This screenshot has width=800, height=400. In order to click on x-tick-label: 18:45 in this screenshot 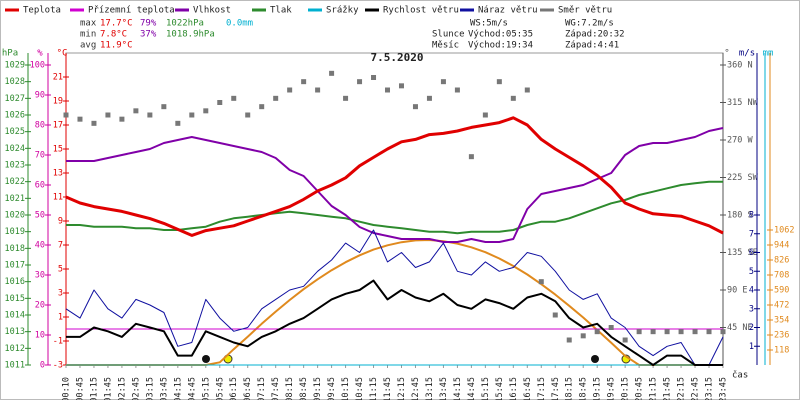, I will do `click(584, 388)`.